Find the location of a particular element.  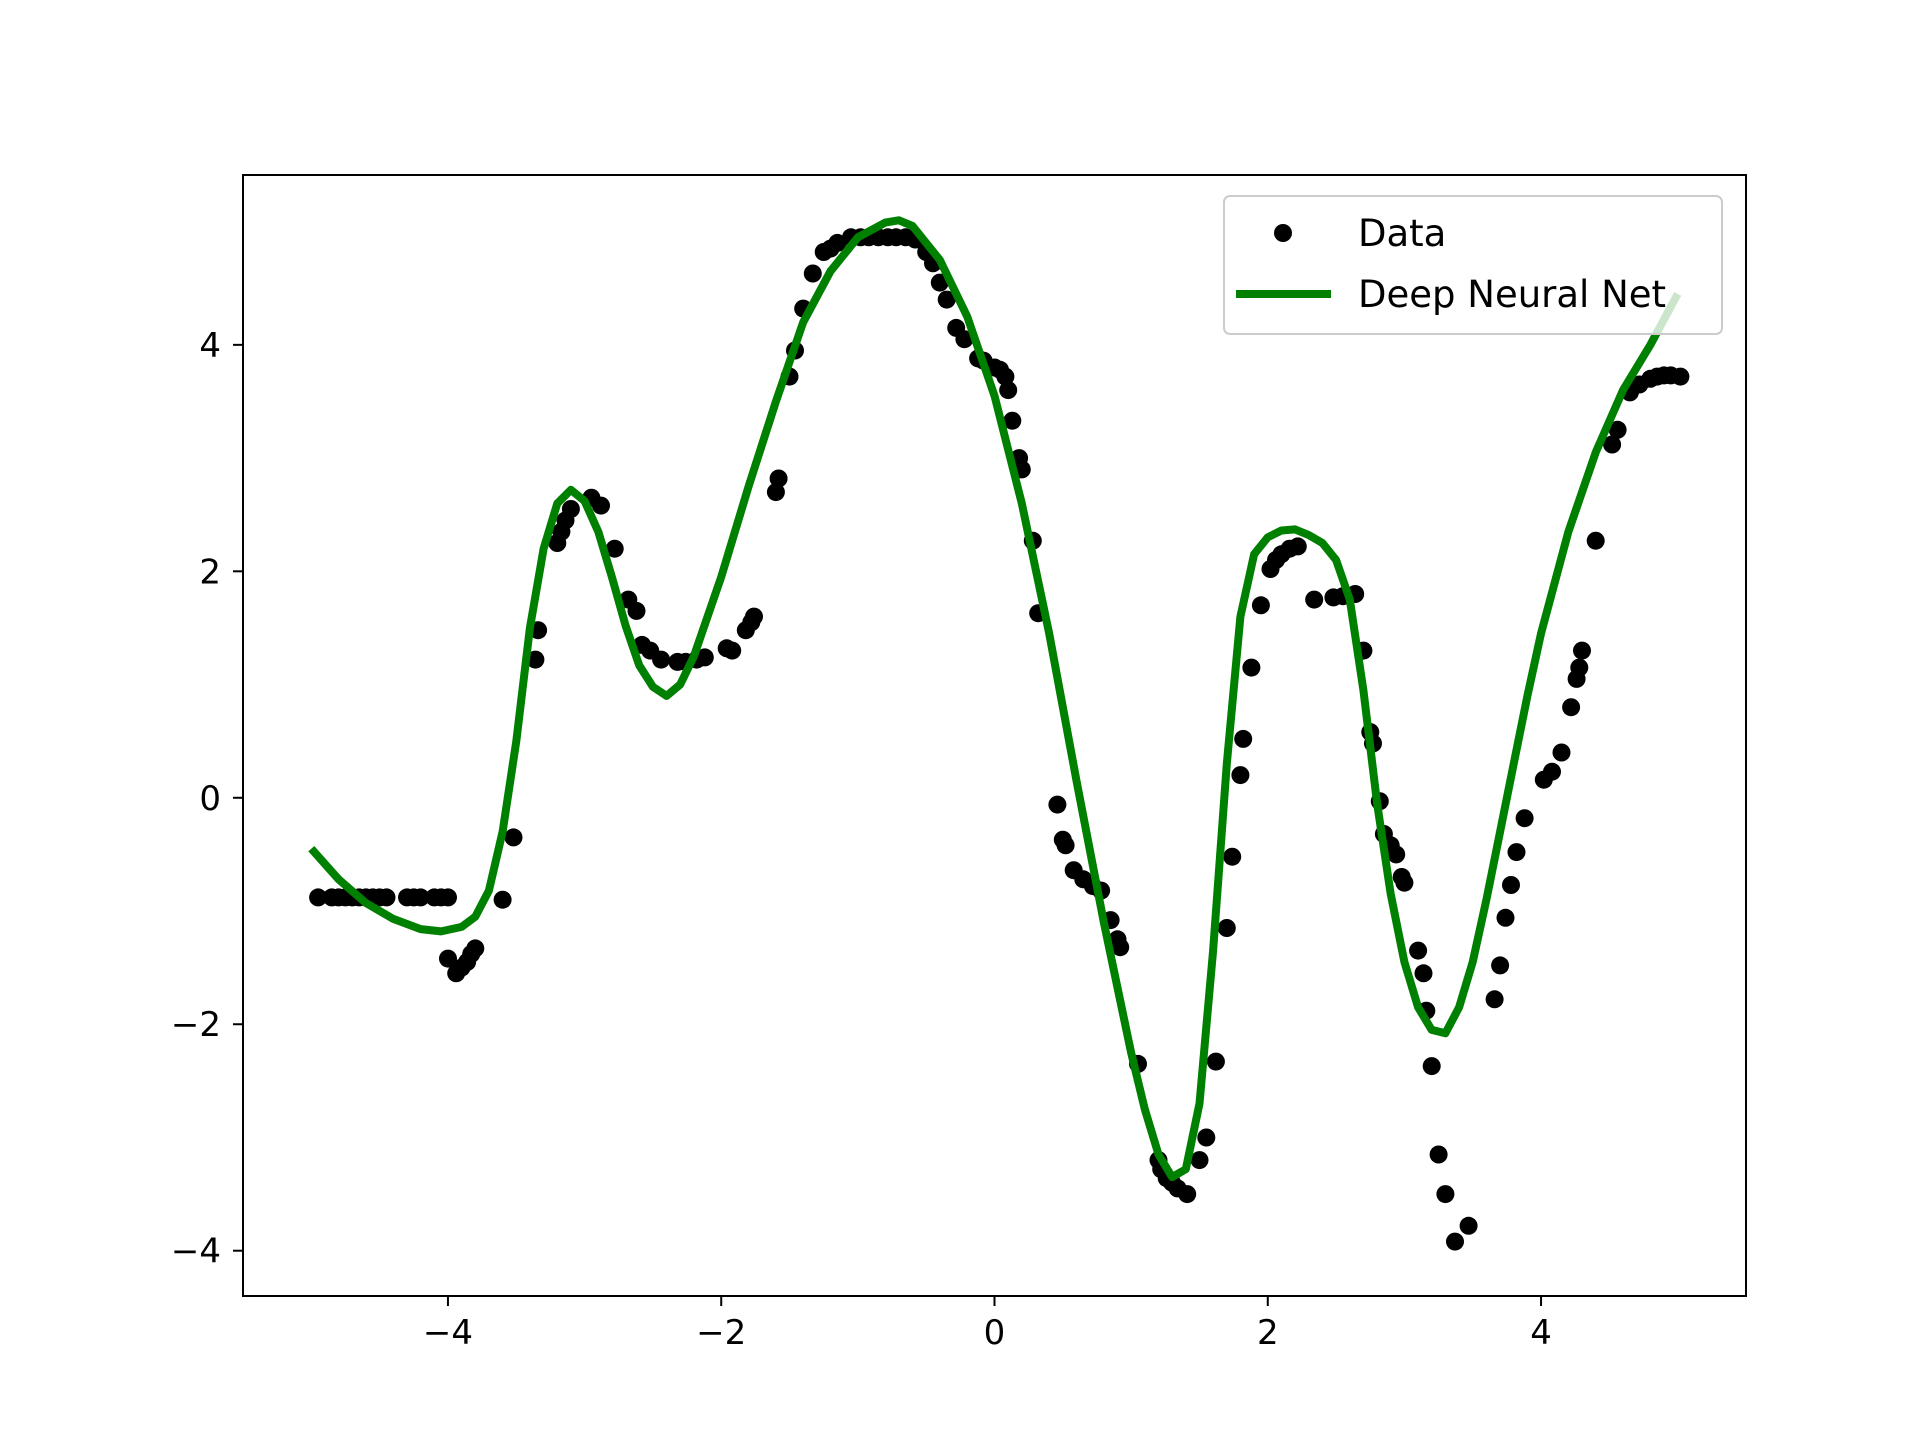

legend: Data Deep Neural Net is located at coordinates (1473, 265).